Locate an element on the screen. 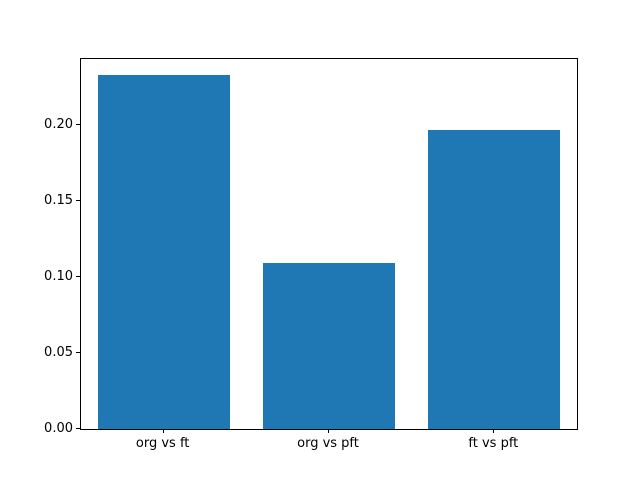 This screenshot has height=480, width=640. x-axis-category-label: ft vs pft is located at coordinates (493, 443).